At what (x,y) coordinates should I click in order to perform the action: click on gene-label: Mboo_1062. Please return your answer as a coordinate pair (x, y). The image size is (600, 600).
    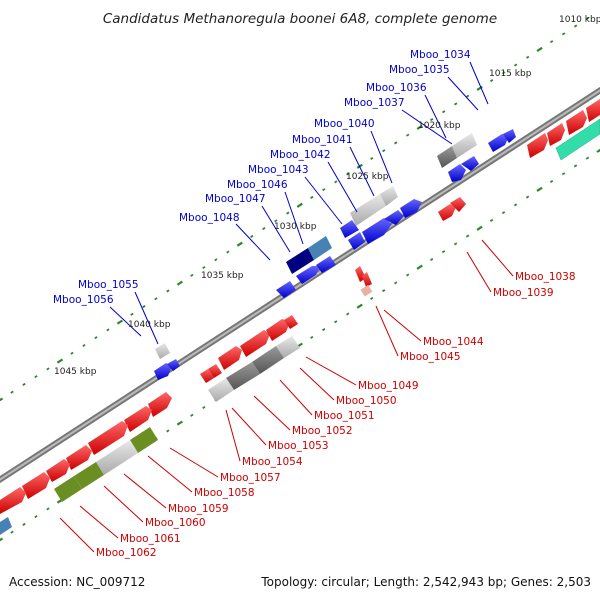
    Looking at the image, I should click on (126, 553).